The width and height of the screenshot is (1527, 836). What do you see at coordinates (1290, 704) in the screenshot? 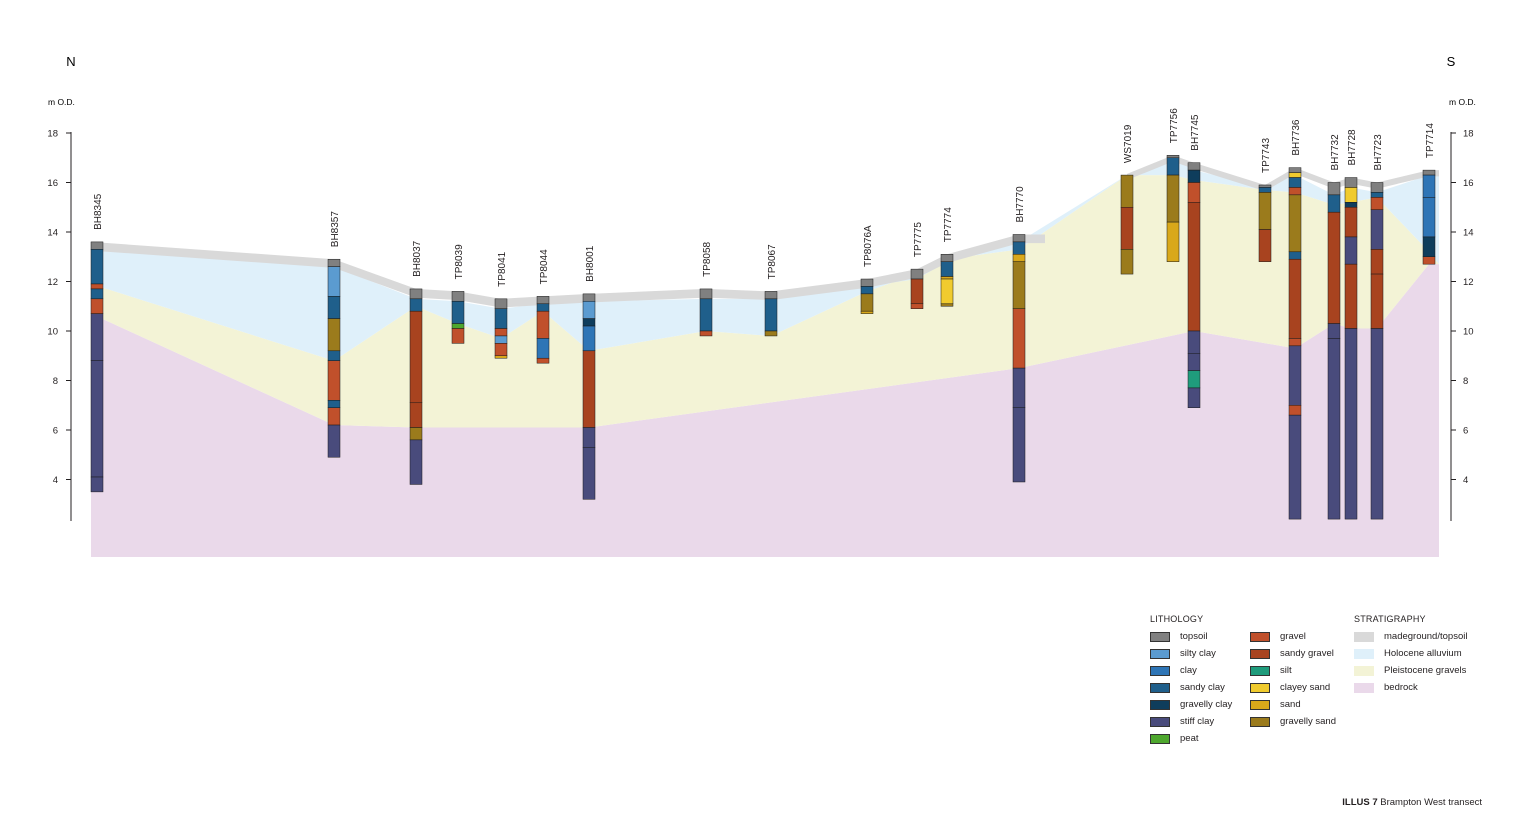
I see `legend-label: sand` at bounding box center [1290, 704].